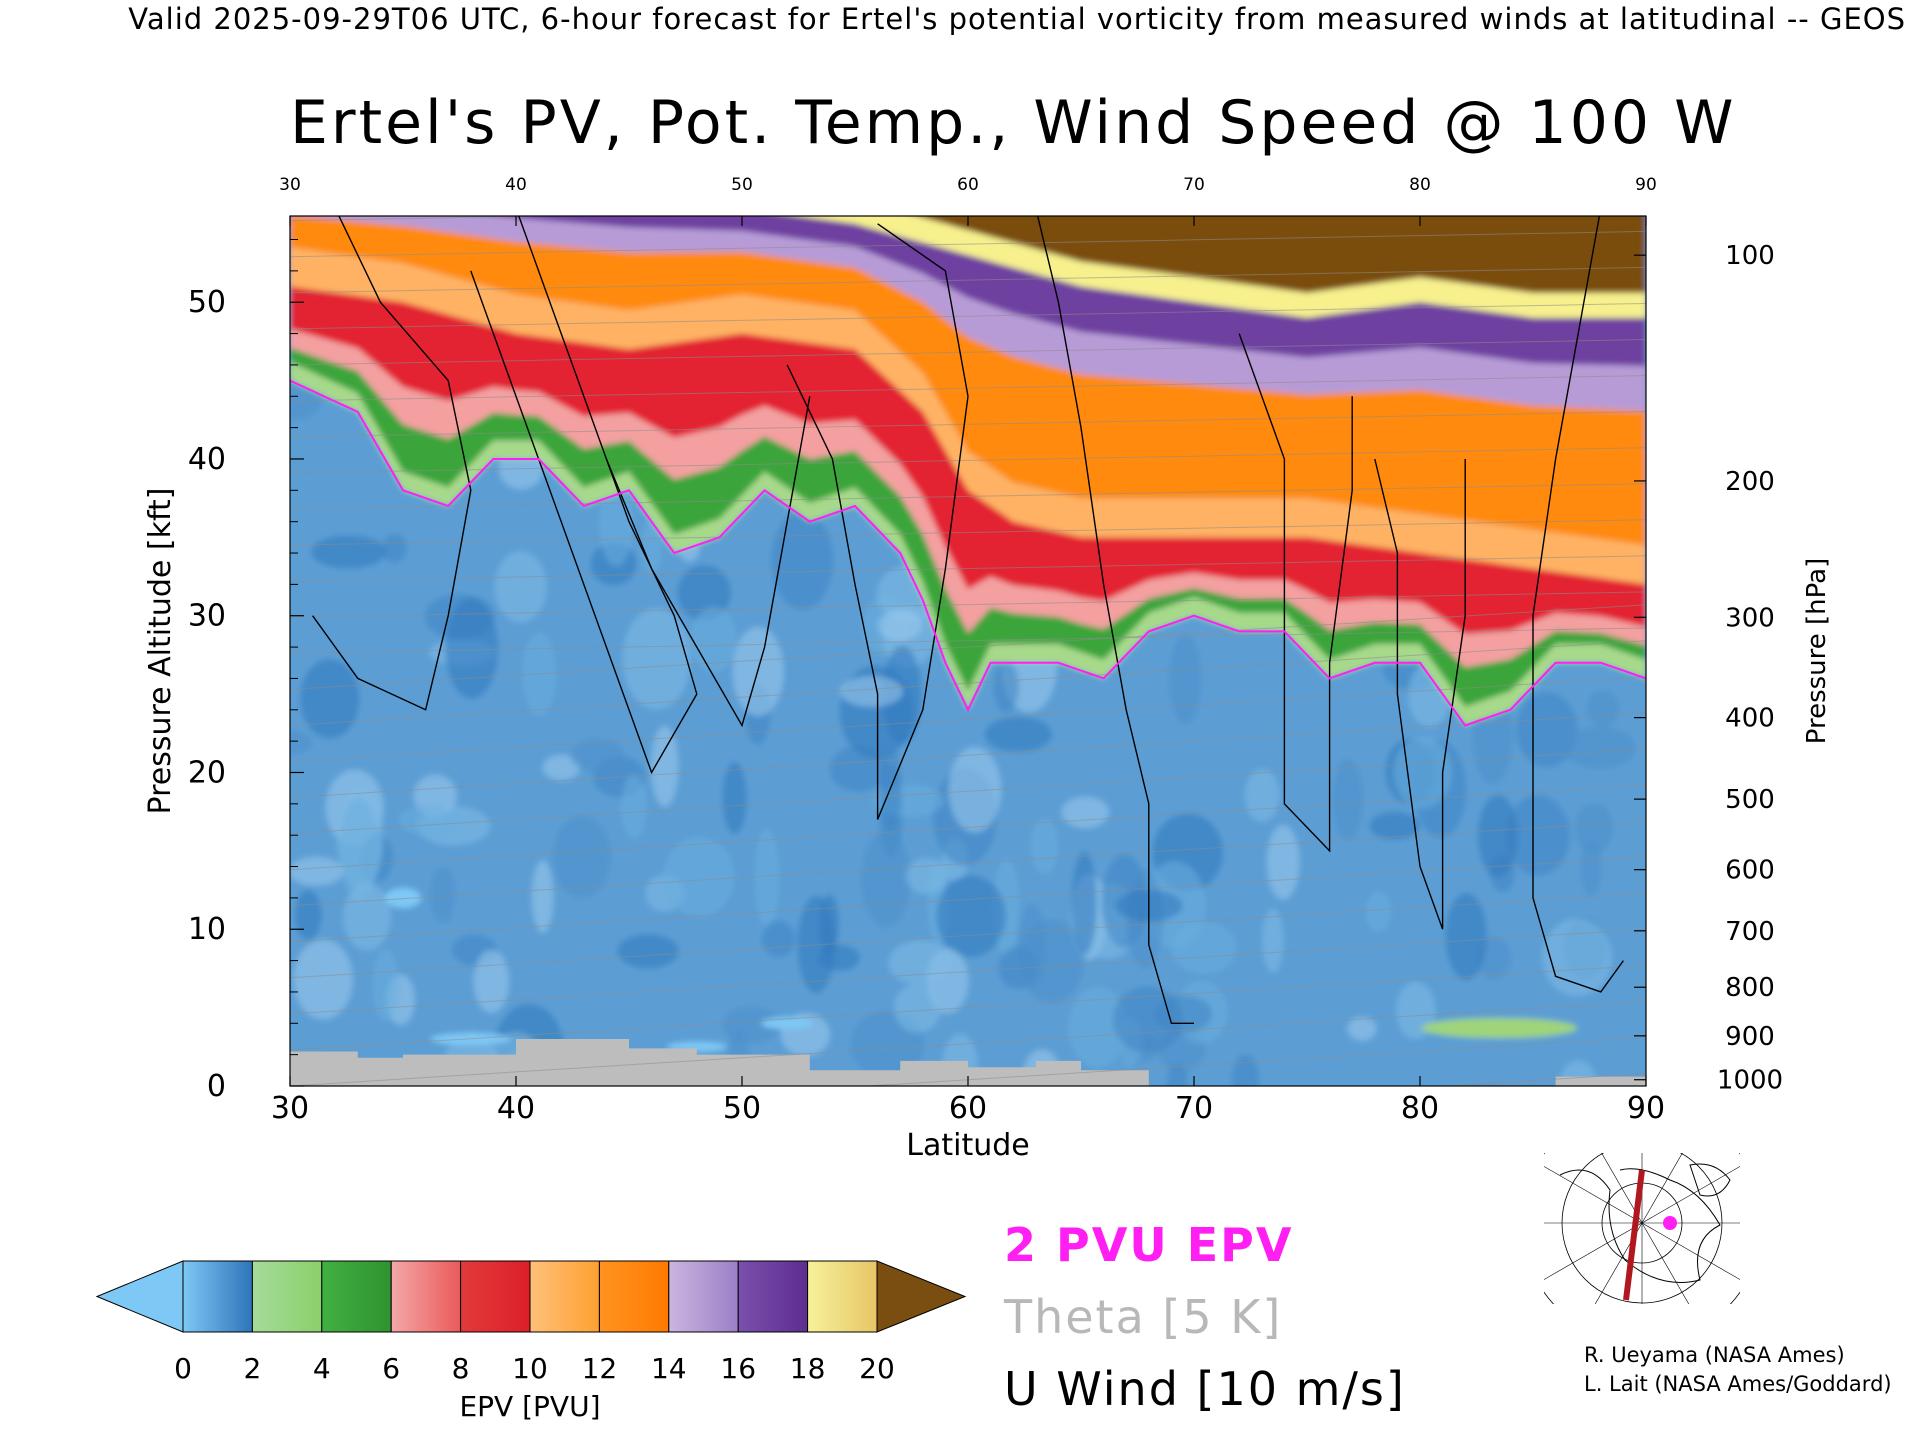 Image resolution: width=1920 pixels, height=1440 pixels. What do you see at coordinates (1499, 1028) in the screenshot?
I see `surface-pv-anomaly` at bounding box center [1499, 1028].